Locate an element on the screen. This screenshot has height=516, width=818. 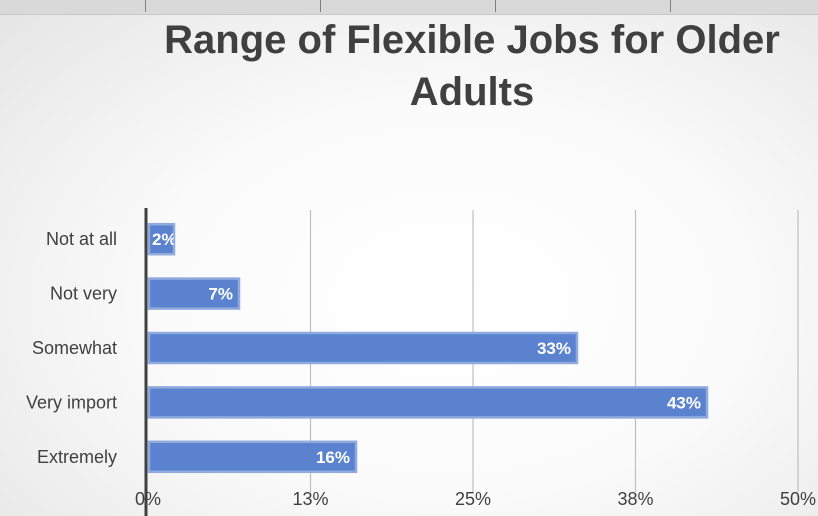
data-label: 2% is located at coordinates (164, 239).